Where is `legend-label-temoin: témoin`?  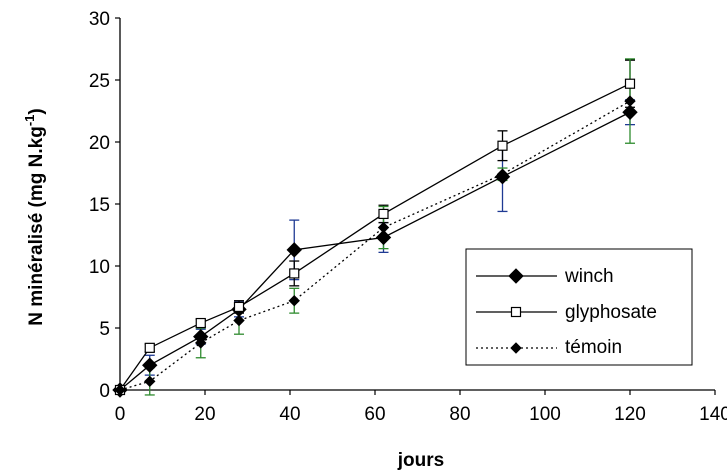 legend-label-temoin: témoin is located at coordinates (593, 347).